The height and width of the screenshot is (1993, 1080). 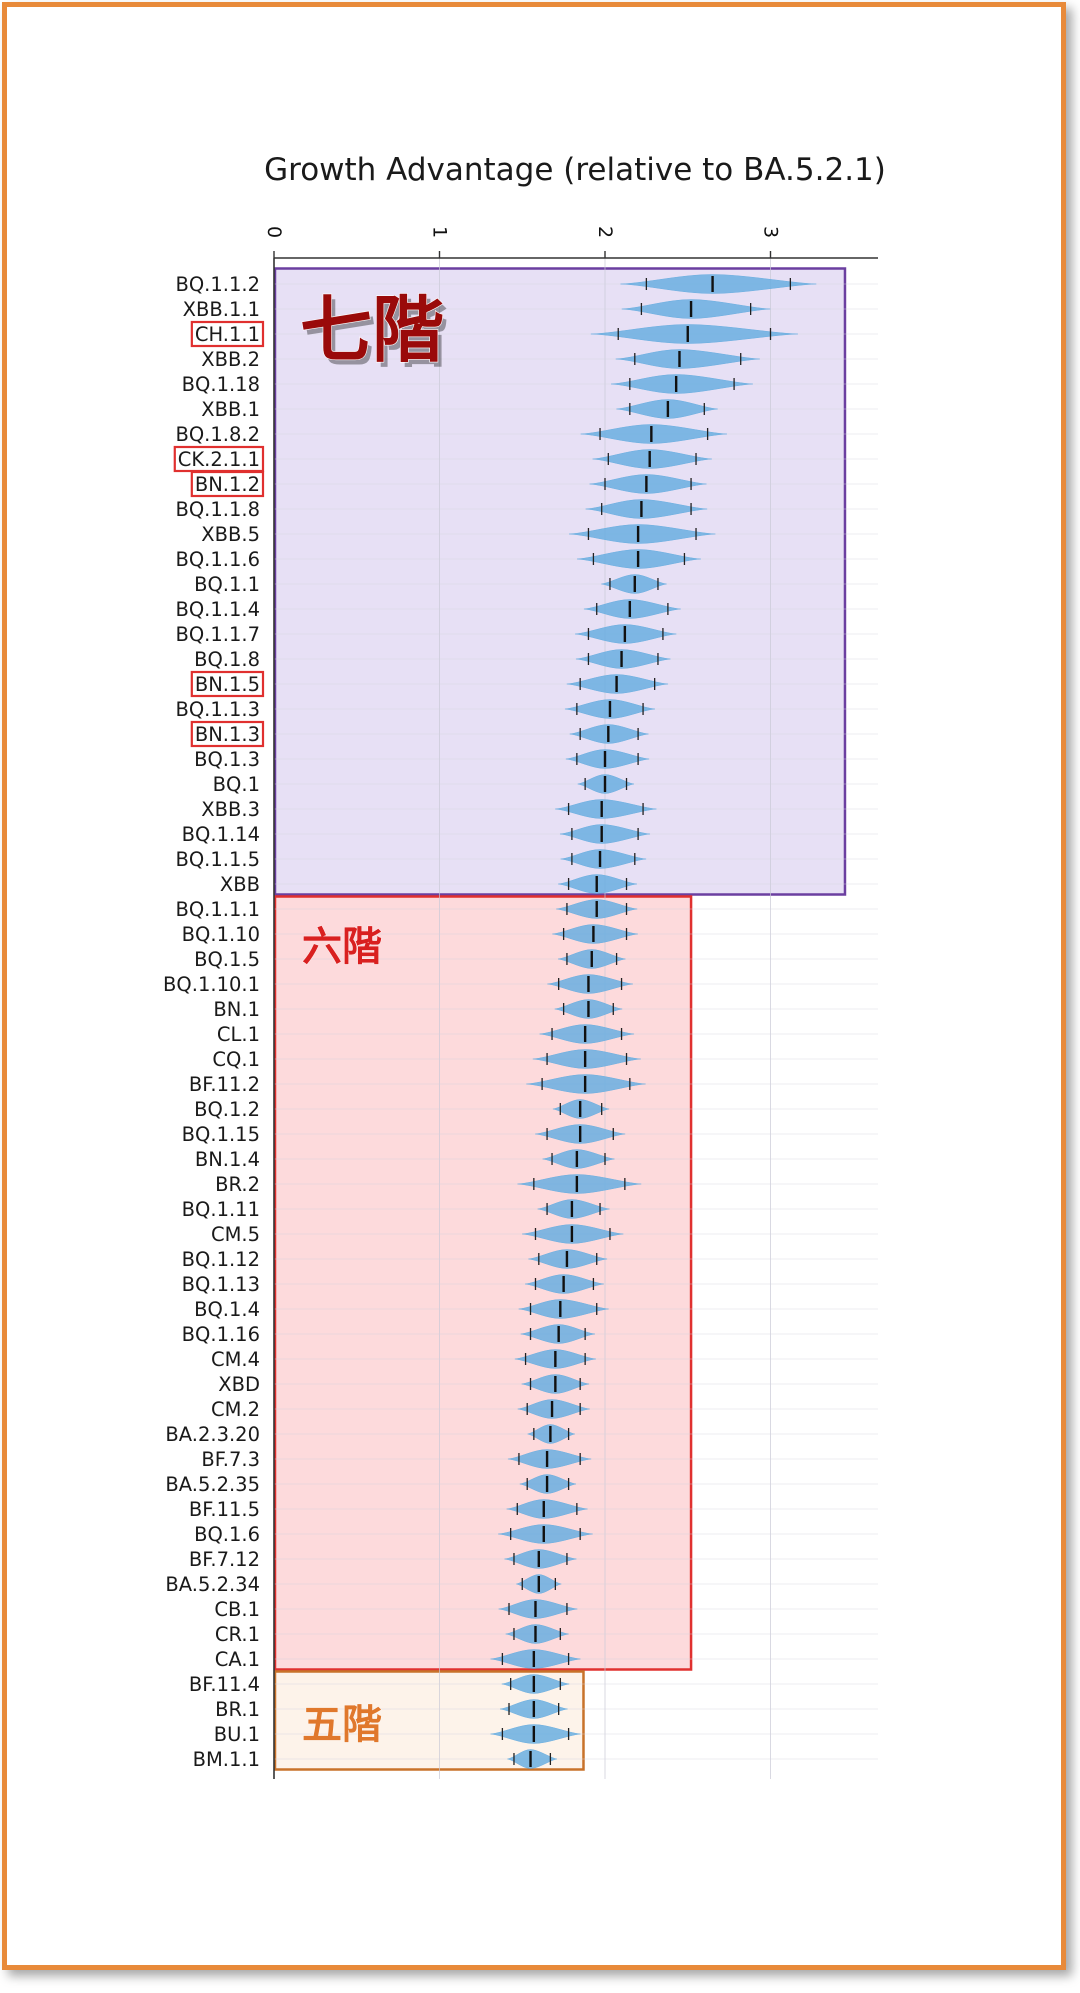 What do you see at coordinates (219, 459) in the screenshot?
I see `category-label: CK.2.1.1` at bounding box center [219, 459].